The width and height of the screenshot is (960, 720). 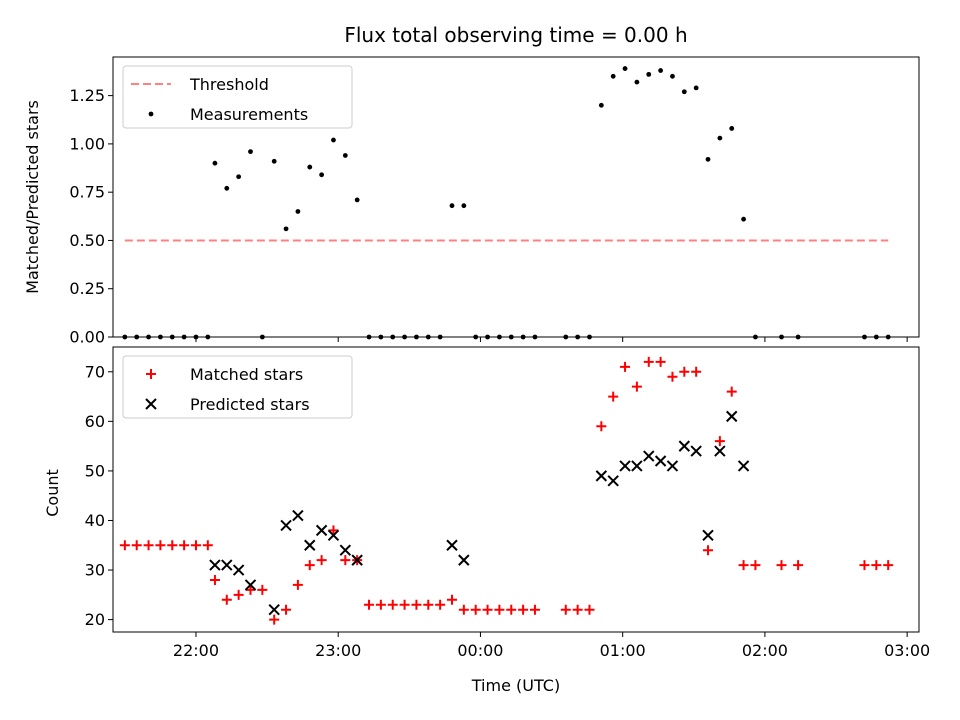 I want to click on top-y-axis-label: Matched/Predicted stars, so click(x=32, y=197).